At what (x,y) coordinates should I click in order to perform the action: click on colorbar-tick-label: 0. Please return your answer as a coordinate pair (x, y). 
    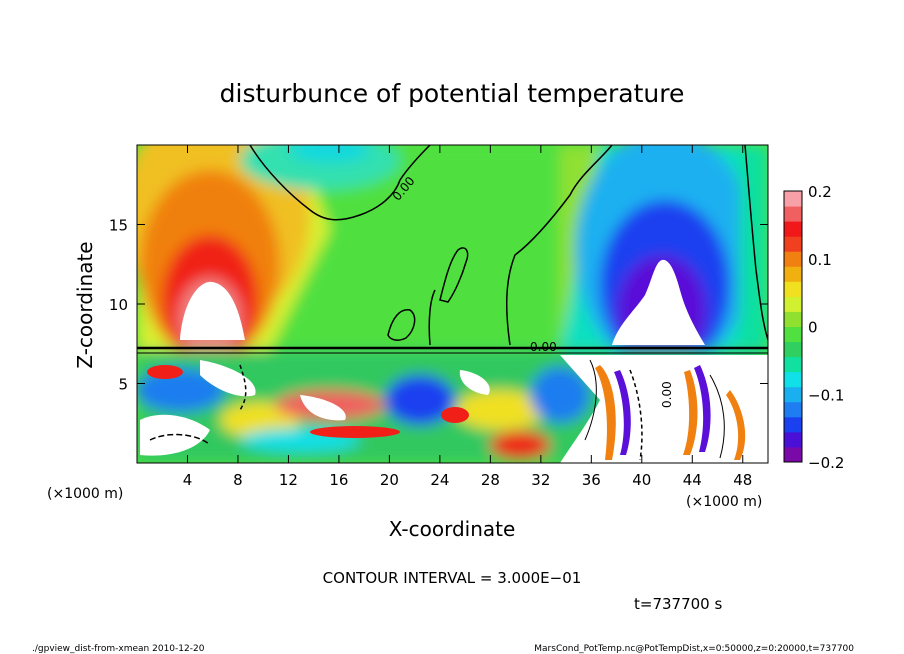
    Looking at the image, I should click on (813, 328).